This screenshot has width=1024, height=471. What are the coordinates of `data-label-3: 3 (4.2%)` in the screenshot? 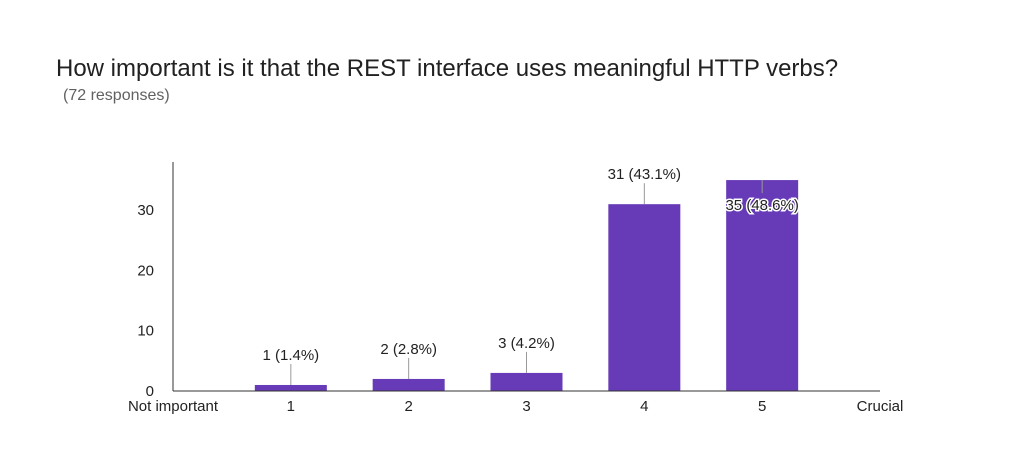 It's located at (526, 343).